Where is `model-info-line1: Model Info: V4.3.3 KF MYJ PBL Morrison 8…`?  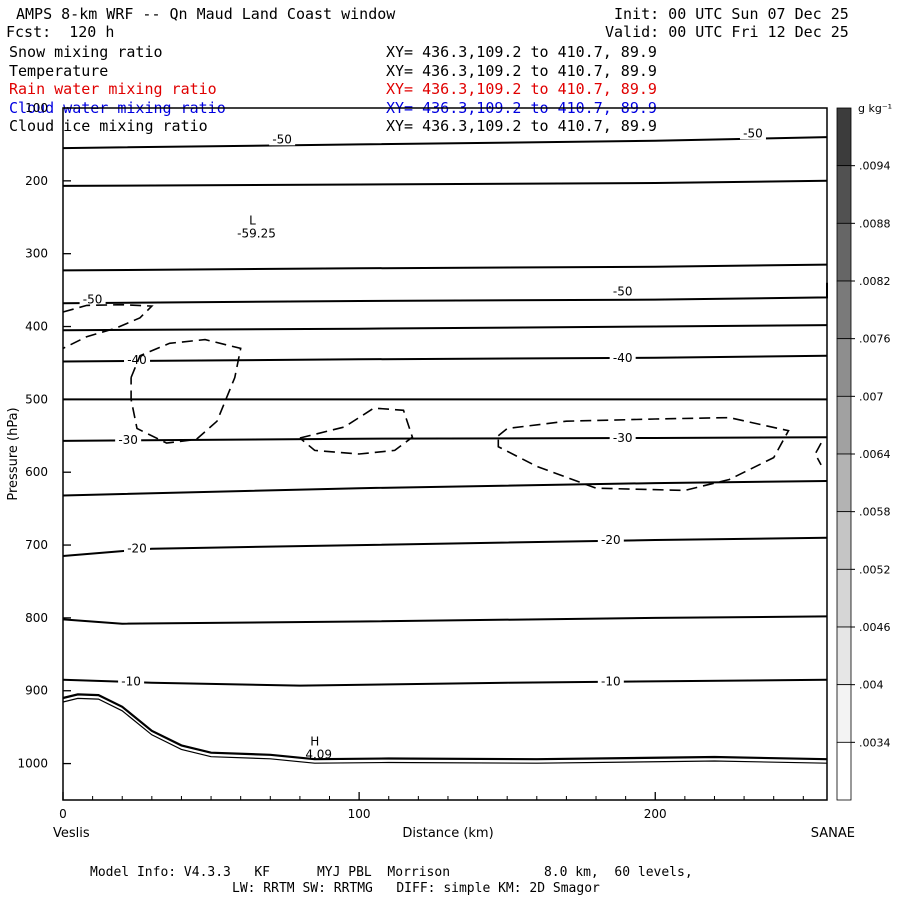
model-info-line1: Model Info: V4.3.3 KF MYJ PBL Morrison 8… is located at coordinates (391, 872).